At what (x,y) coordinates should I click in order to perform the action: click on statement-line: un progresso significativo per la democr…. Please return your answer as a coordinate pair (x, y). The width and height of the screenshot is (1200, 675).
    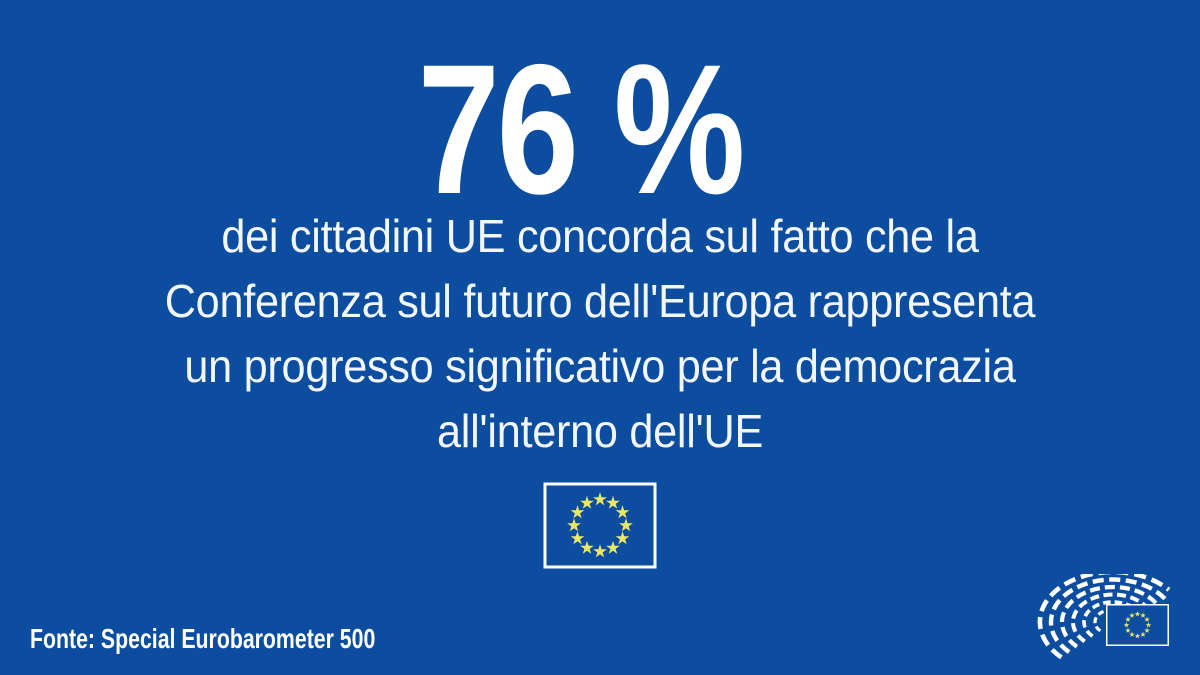
    Looking at the image, I should click on (600, 366).